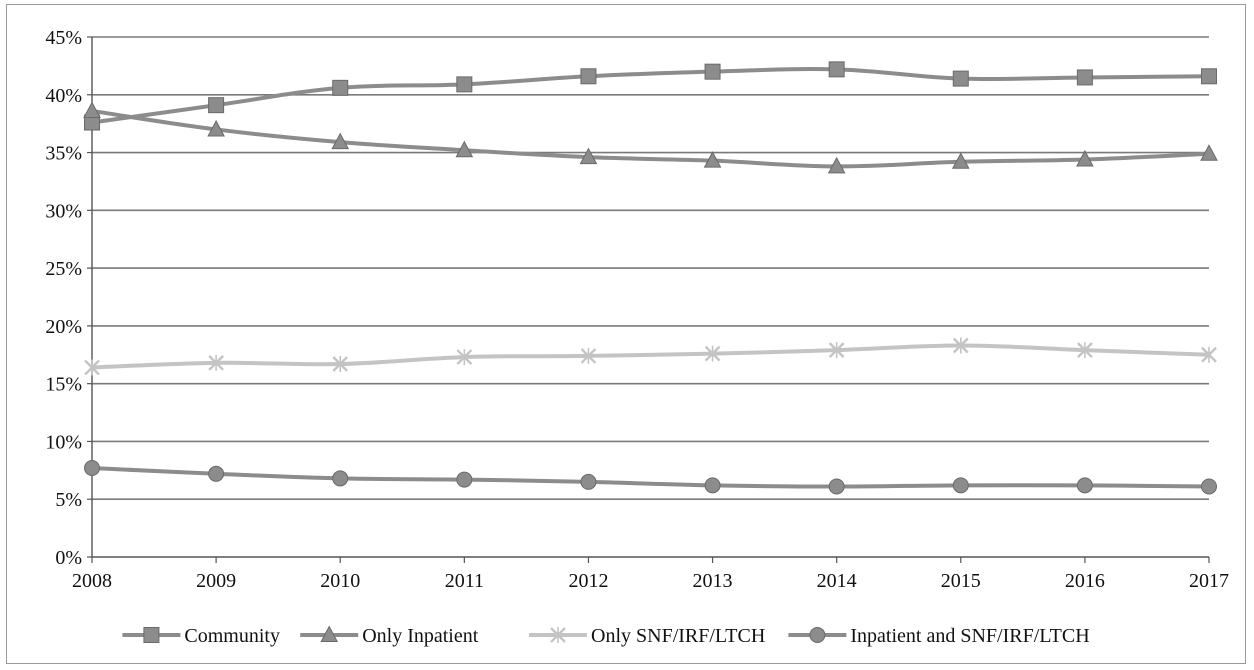 This screenshot has height=670, width=1254. I want to click on y-tick-label: 35%, so click(63, 154).